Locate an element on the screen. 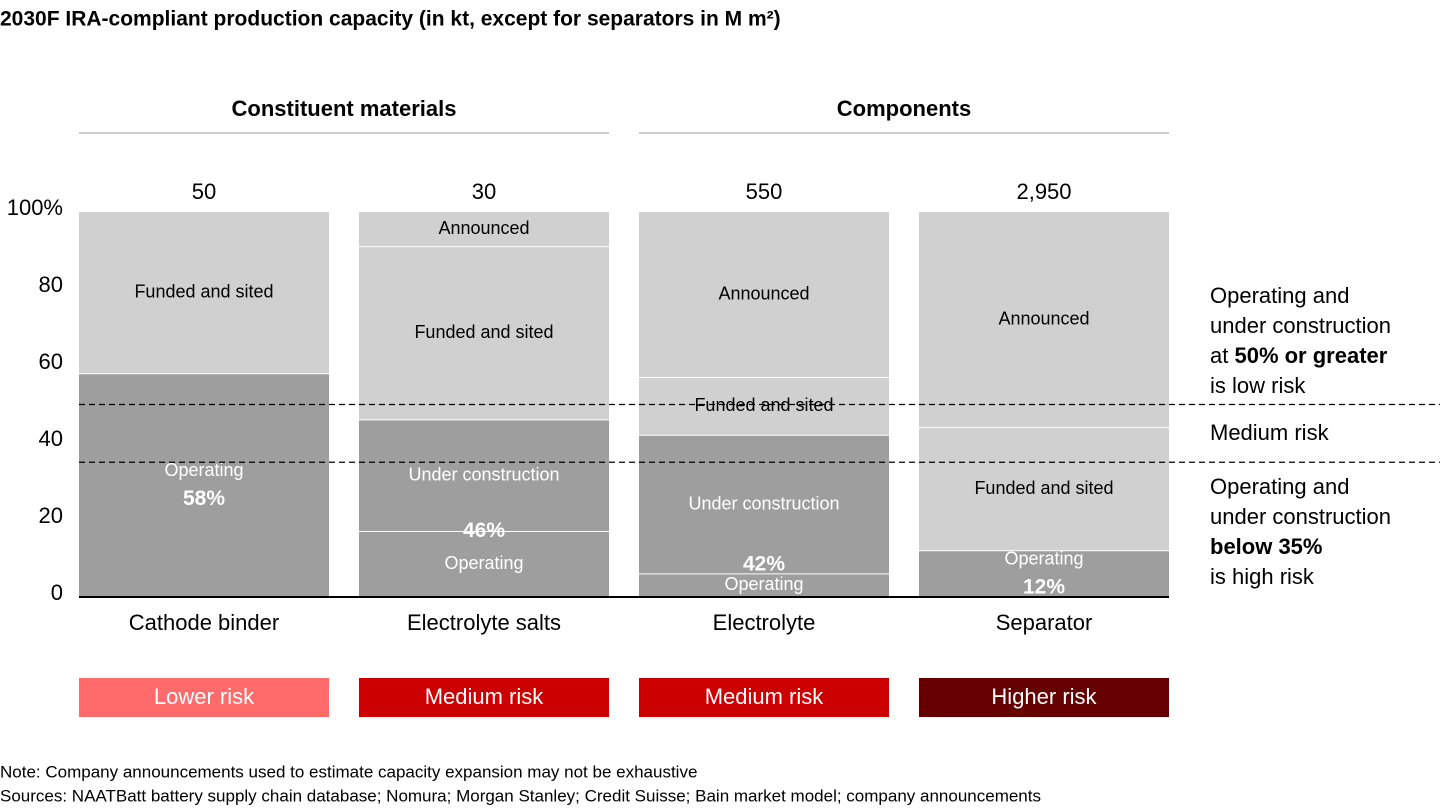 Image resolution: width=1440 pixels, height=810 pixels. group-header: Constituent materials is located at coordinates (344, 108).